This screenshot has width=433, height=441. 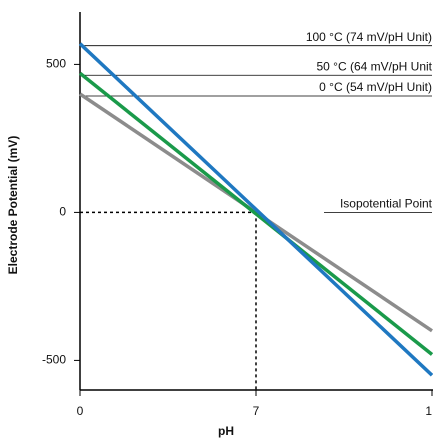 I want to click on x-tick-label: 7, so click(x=256, y=411).